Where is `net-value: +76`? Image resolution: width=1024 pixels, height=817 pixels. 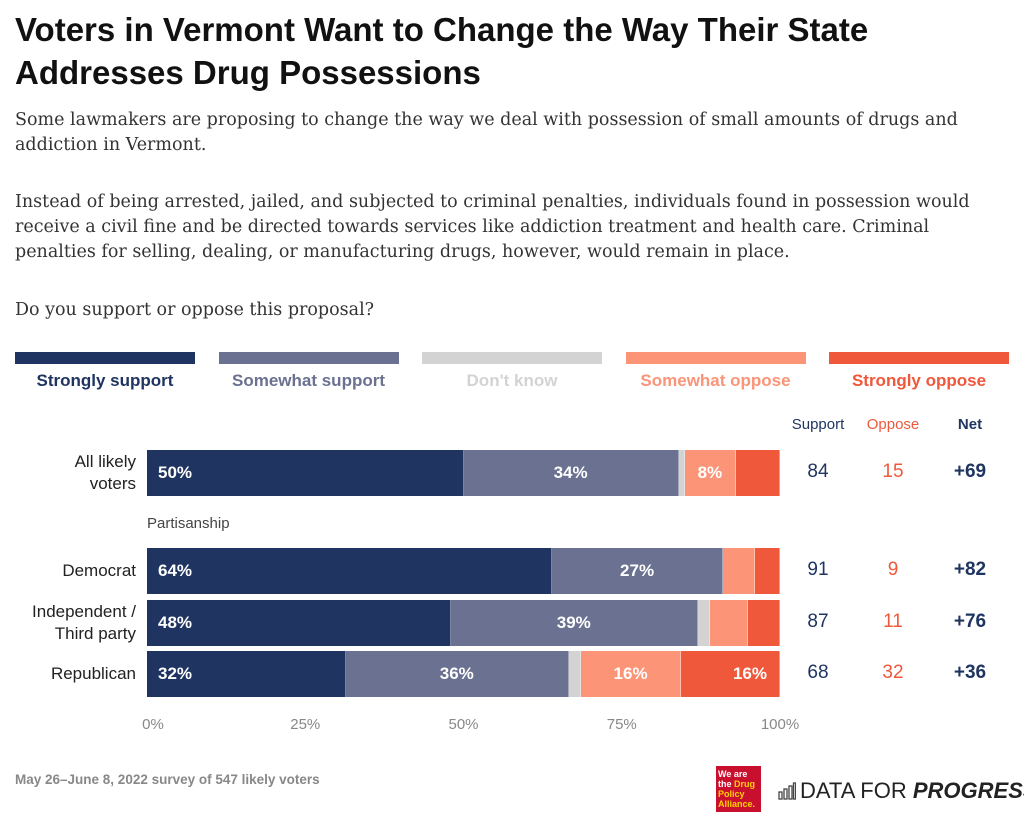 net-value: +76 is located at coordinates (970, 621).